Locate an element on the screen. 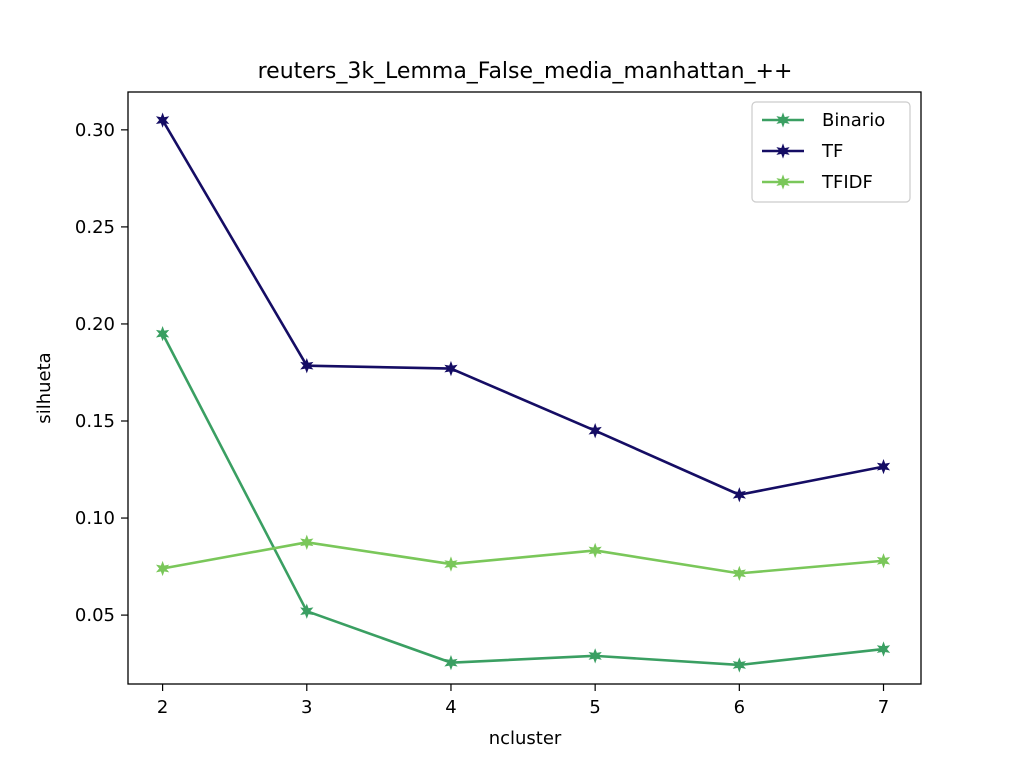  legend-label: Binario is located at coordinates (853, 120).